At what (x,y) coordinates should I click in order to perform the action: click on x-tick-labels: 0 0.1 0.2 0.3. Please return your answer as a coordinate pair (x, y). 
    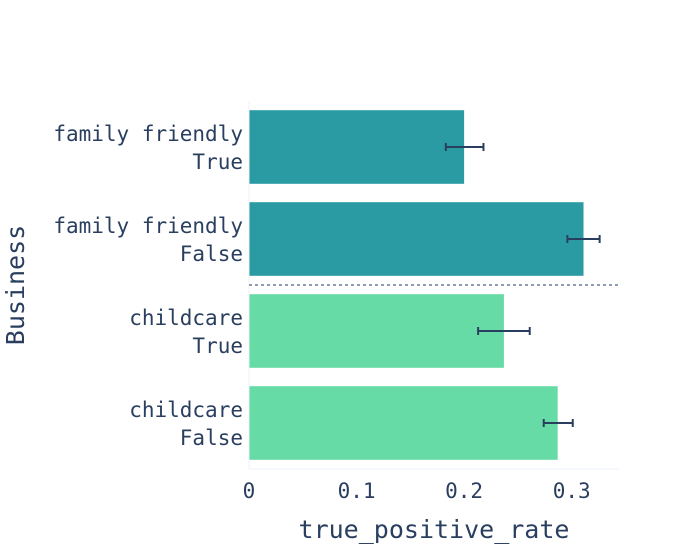
    Looking at the image, I should click on (417, 491).